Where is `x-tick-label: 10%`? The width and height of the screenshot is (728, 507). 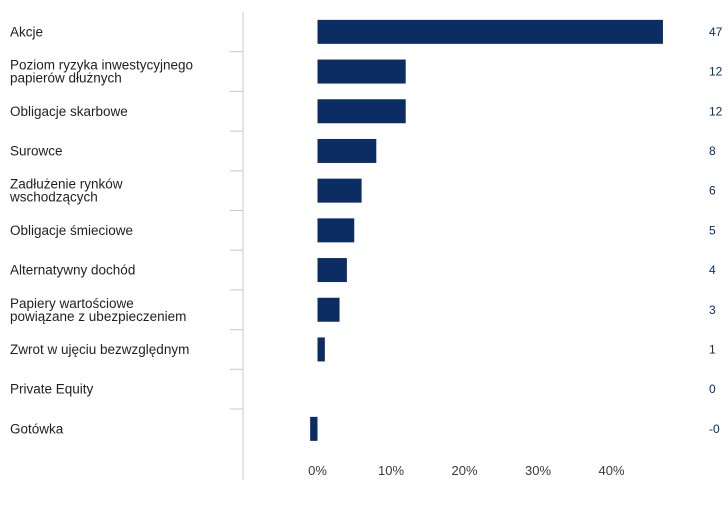
x-tick-label: 10% is located at coordinates (391, 470).